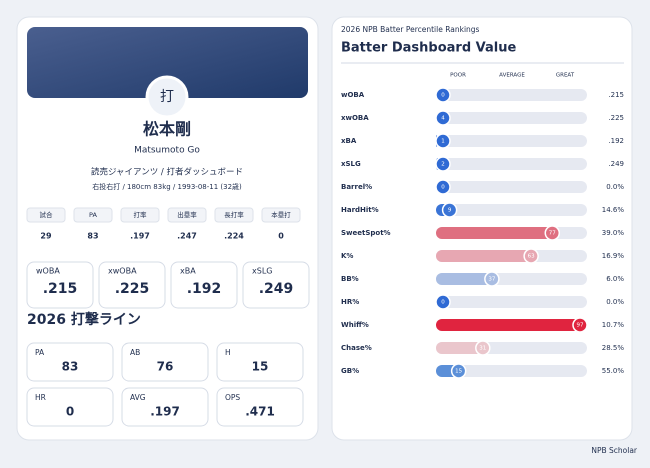 The height and width of the screenshot is (468, 650). I want to click on summary-header: PA, so click(93, 215).